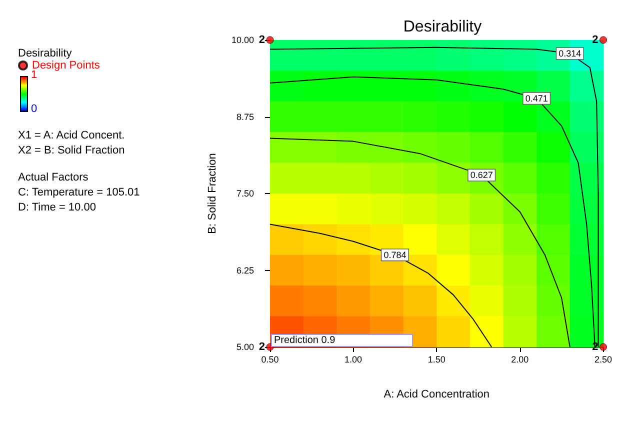 The width and height of the screenshot is (623, 429). Describe the element at coordinates (395, 255) in the screenshot. I see `annotation: 0.784` at that location.